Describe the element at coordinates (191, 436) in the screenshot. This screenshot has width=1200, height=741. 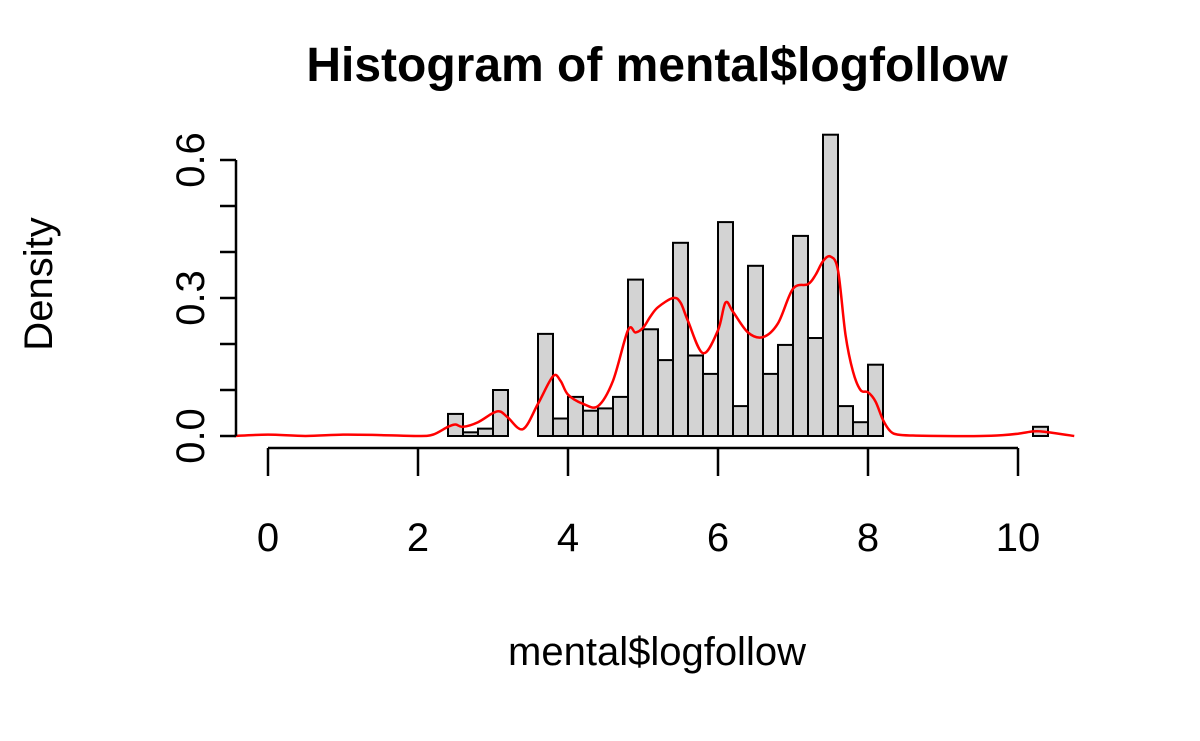
I see `y-tick-label: 0.0` at that location.